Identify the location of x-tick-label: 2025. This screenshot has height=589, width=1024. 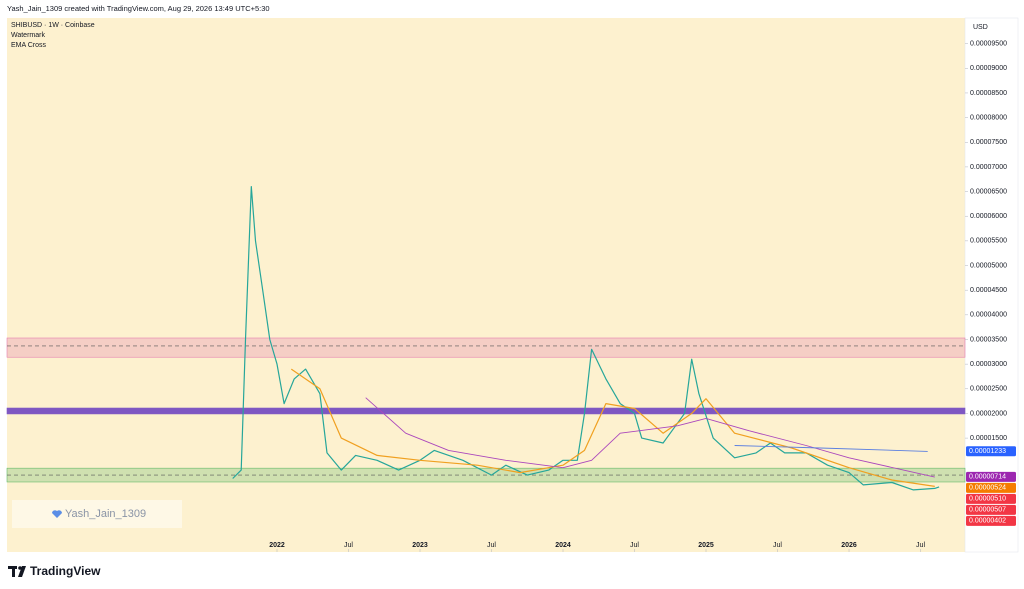
(706, 545).